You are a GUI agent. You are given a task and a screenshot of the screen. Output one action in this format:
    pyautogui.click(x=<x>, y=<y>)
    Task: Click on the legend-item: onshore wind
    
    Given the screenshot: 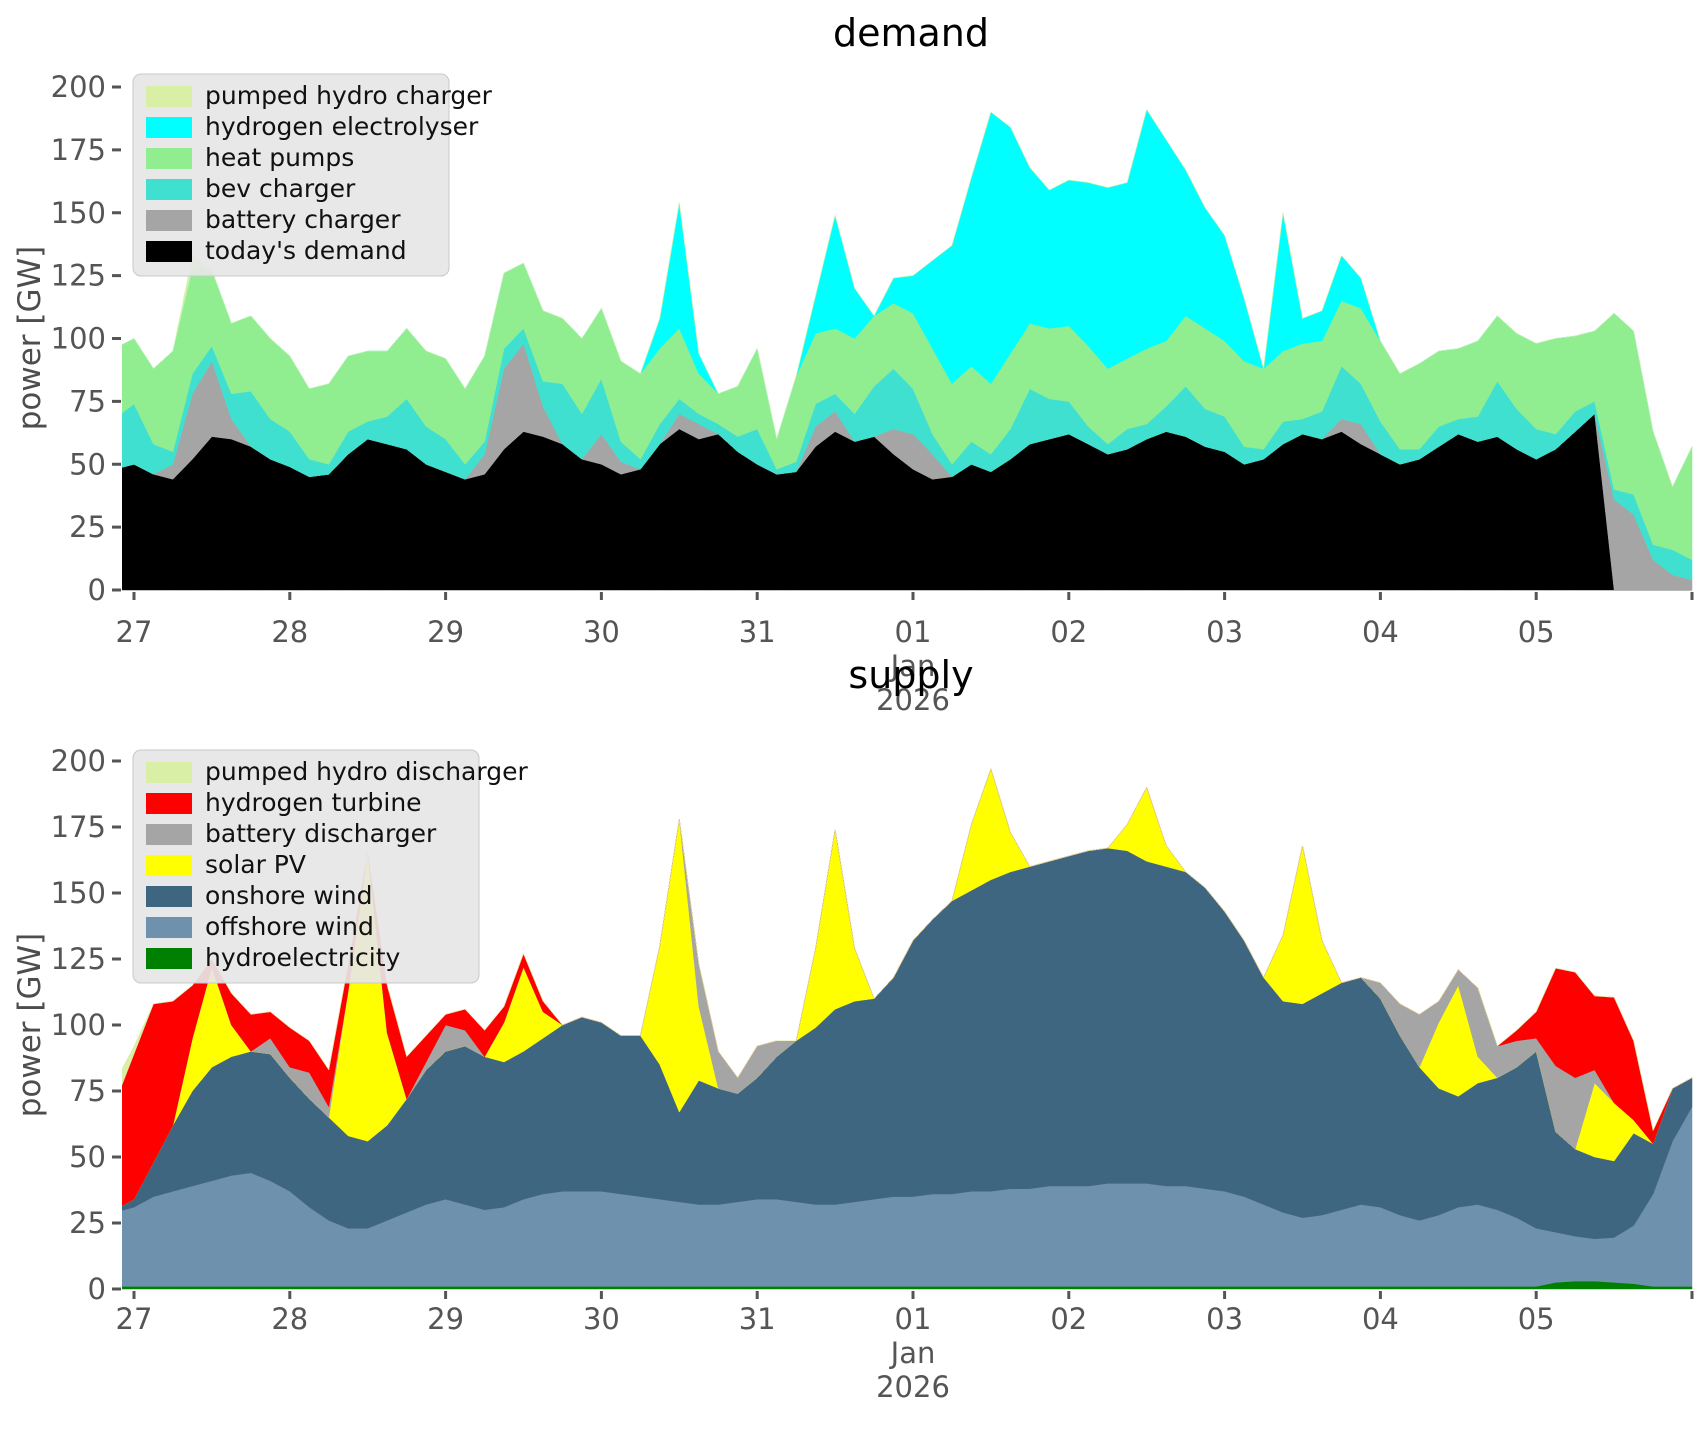 What is the action you would take?
    pyautogui.click(x=259, y=895)
    